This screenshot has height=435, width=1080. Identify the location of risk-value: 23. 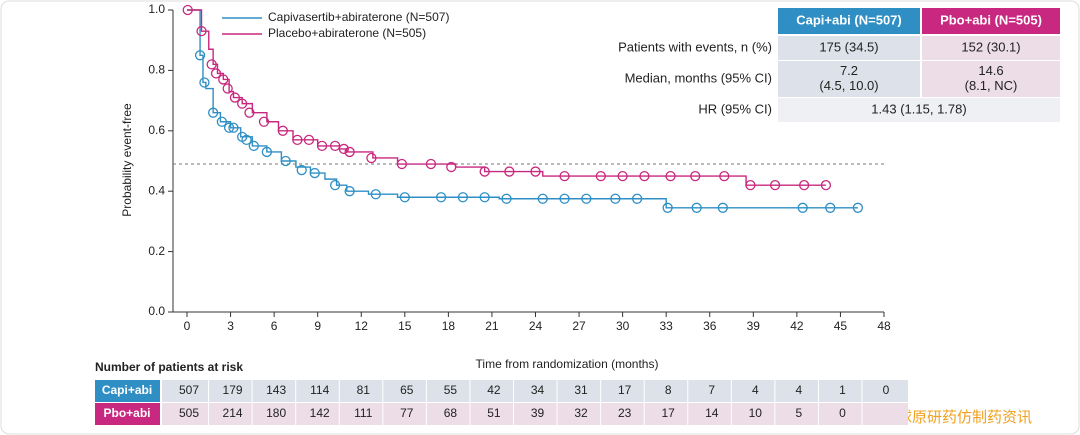
(625, 413).